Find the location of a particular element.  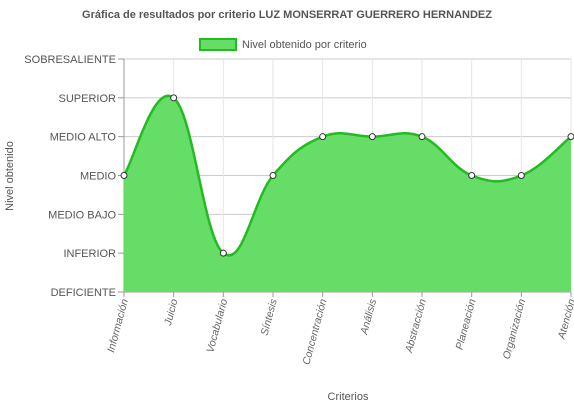

x-tick-label: Organización is located at coordinates (515, 329).